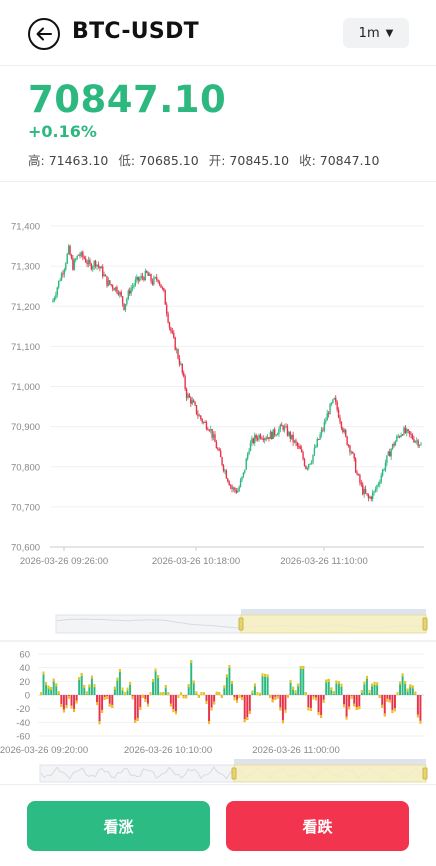  Describe the element at coordinates (25, 267) in the screenshot. I see `price-axis-label: 71,300` at that location.